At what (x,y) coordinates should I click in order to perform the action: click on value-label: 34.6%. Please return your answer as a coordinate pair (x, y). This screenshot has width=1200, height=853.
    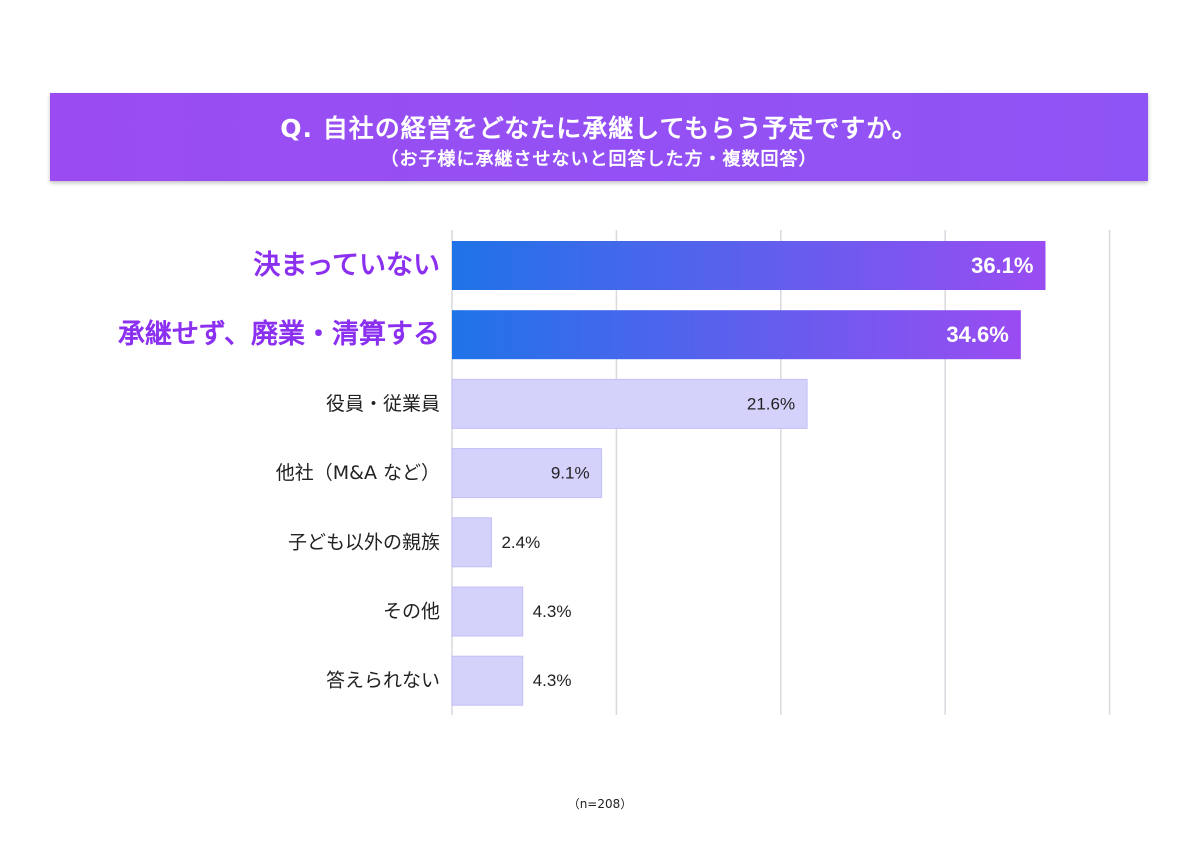
    Looking at the image, I should click on (977, 334).